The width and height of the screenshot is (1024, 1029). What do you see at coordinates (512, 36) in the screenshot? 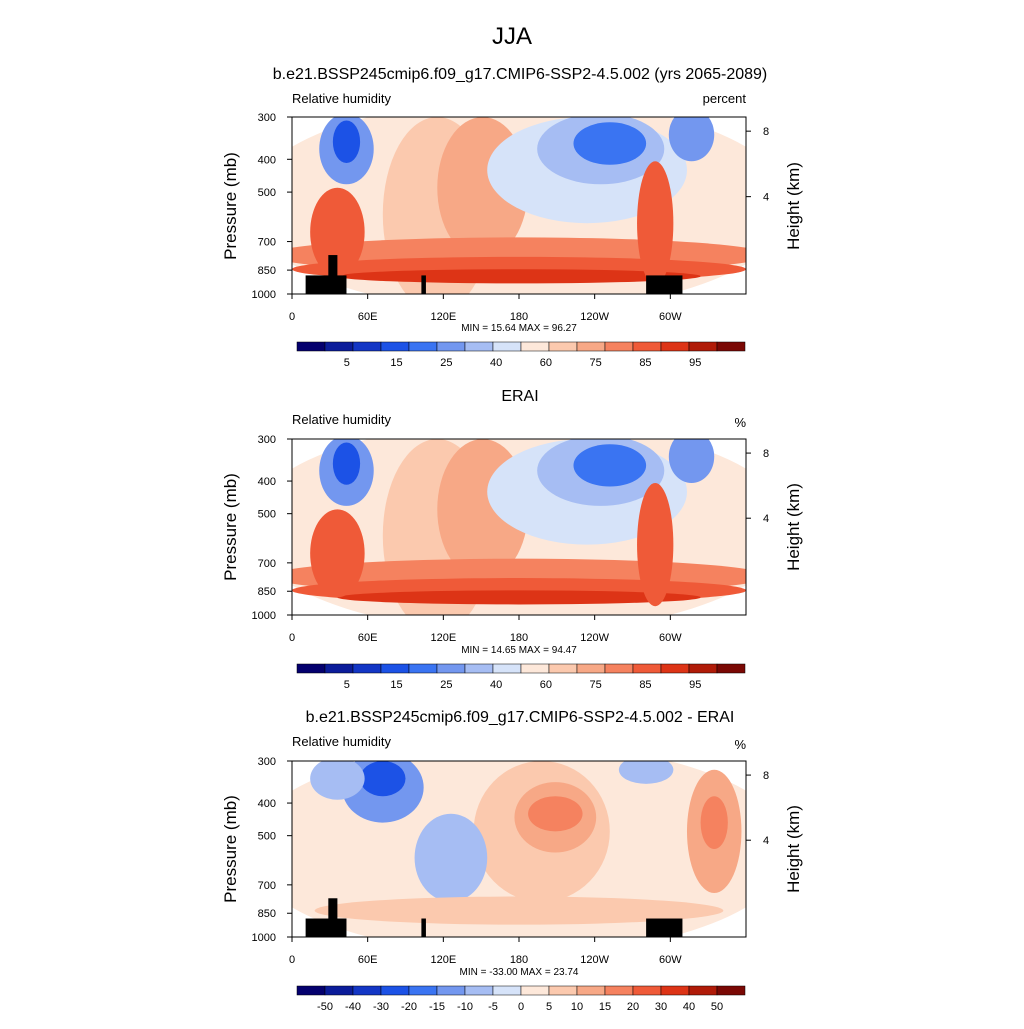
I see `page-title: JJA` at bounding box center [512, 36].